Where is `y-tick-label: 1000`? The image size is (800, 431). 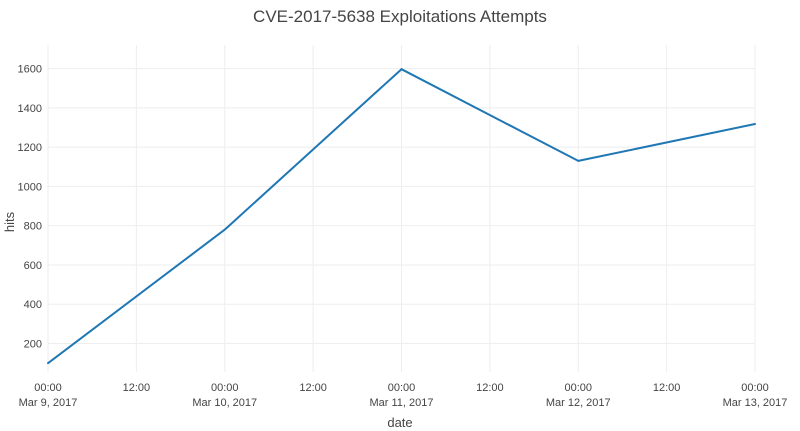 y-tick-label: 1000 is located at coordinates (30, 187).